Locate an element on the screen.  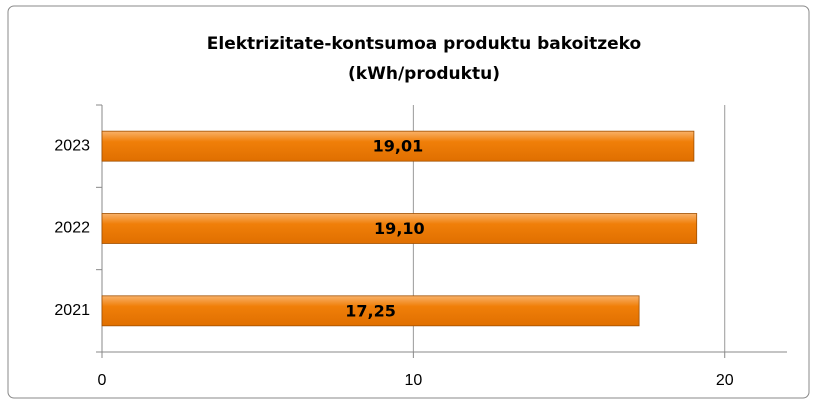
data-label: 19,10 is located at coordinates (399, 228).